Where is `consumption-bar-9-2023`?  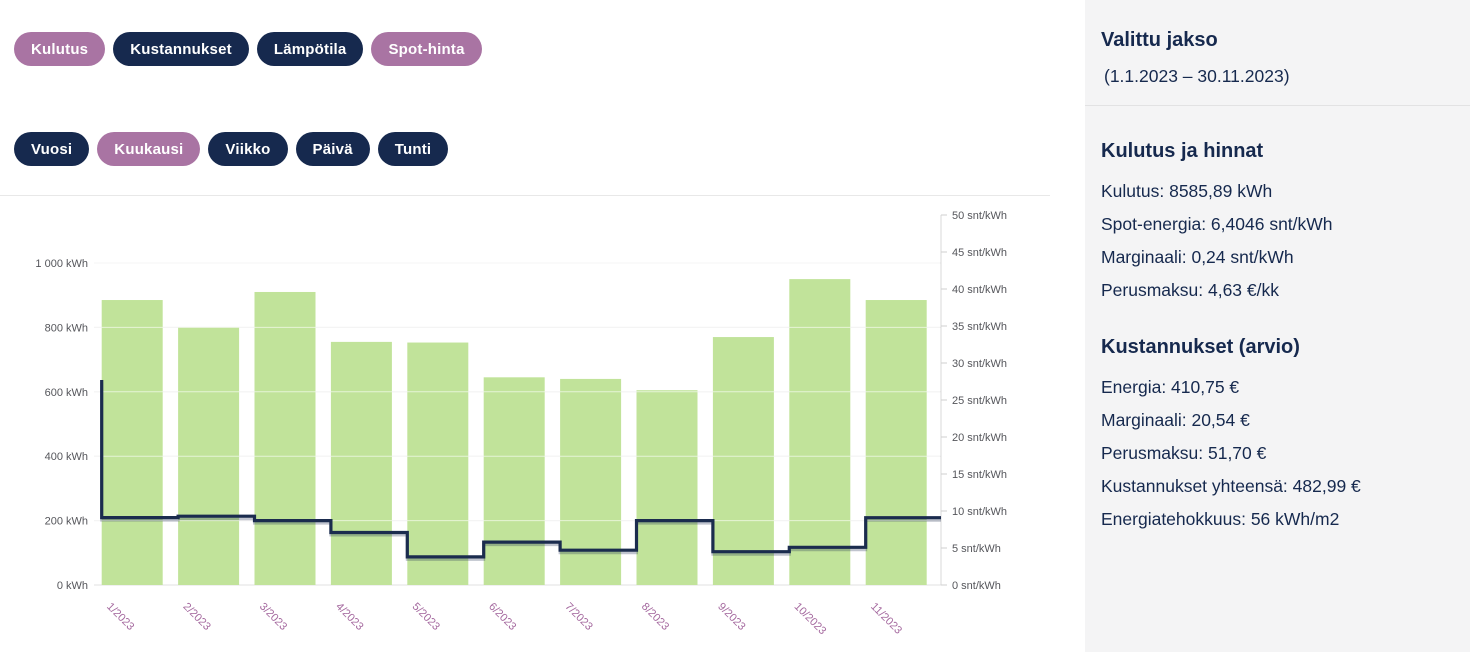 consumption-bar-9-2023 is located at coordinates (743, 461).